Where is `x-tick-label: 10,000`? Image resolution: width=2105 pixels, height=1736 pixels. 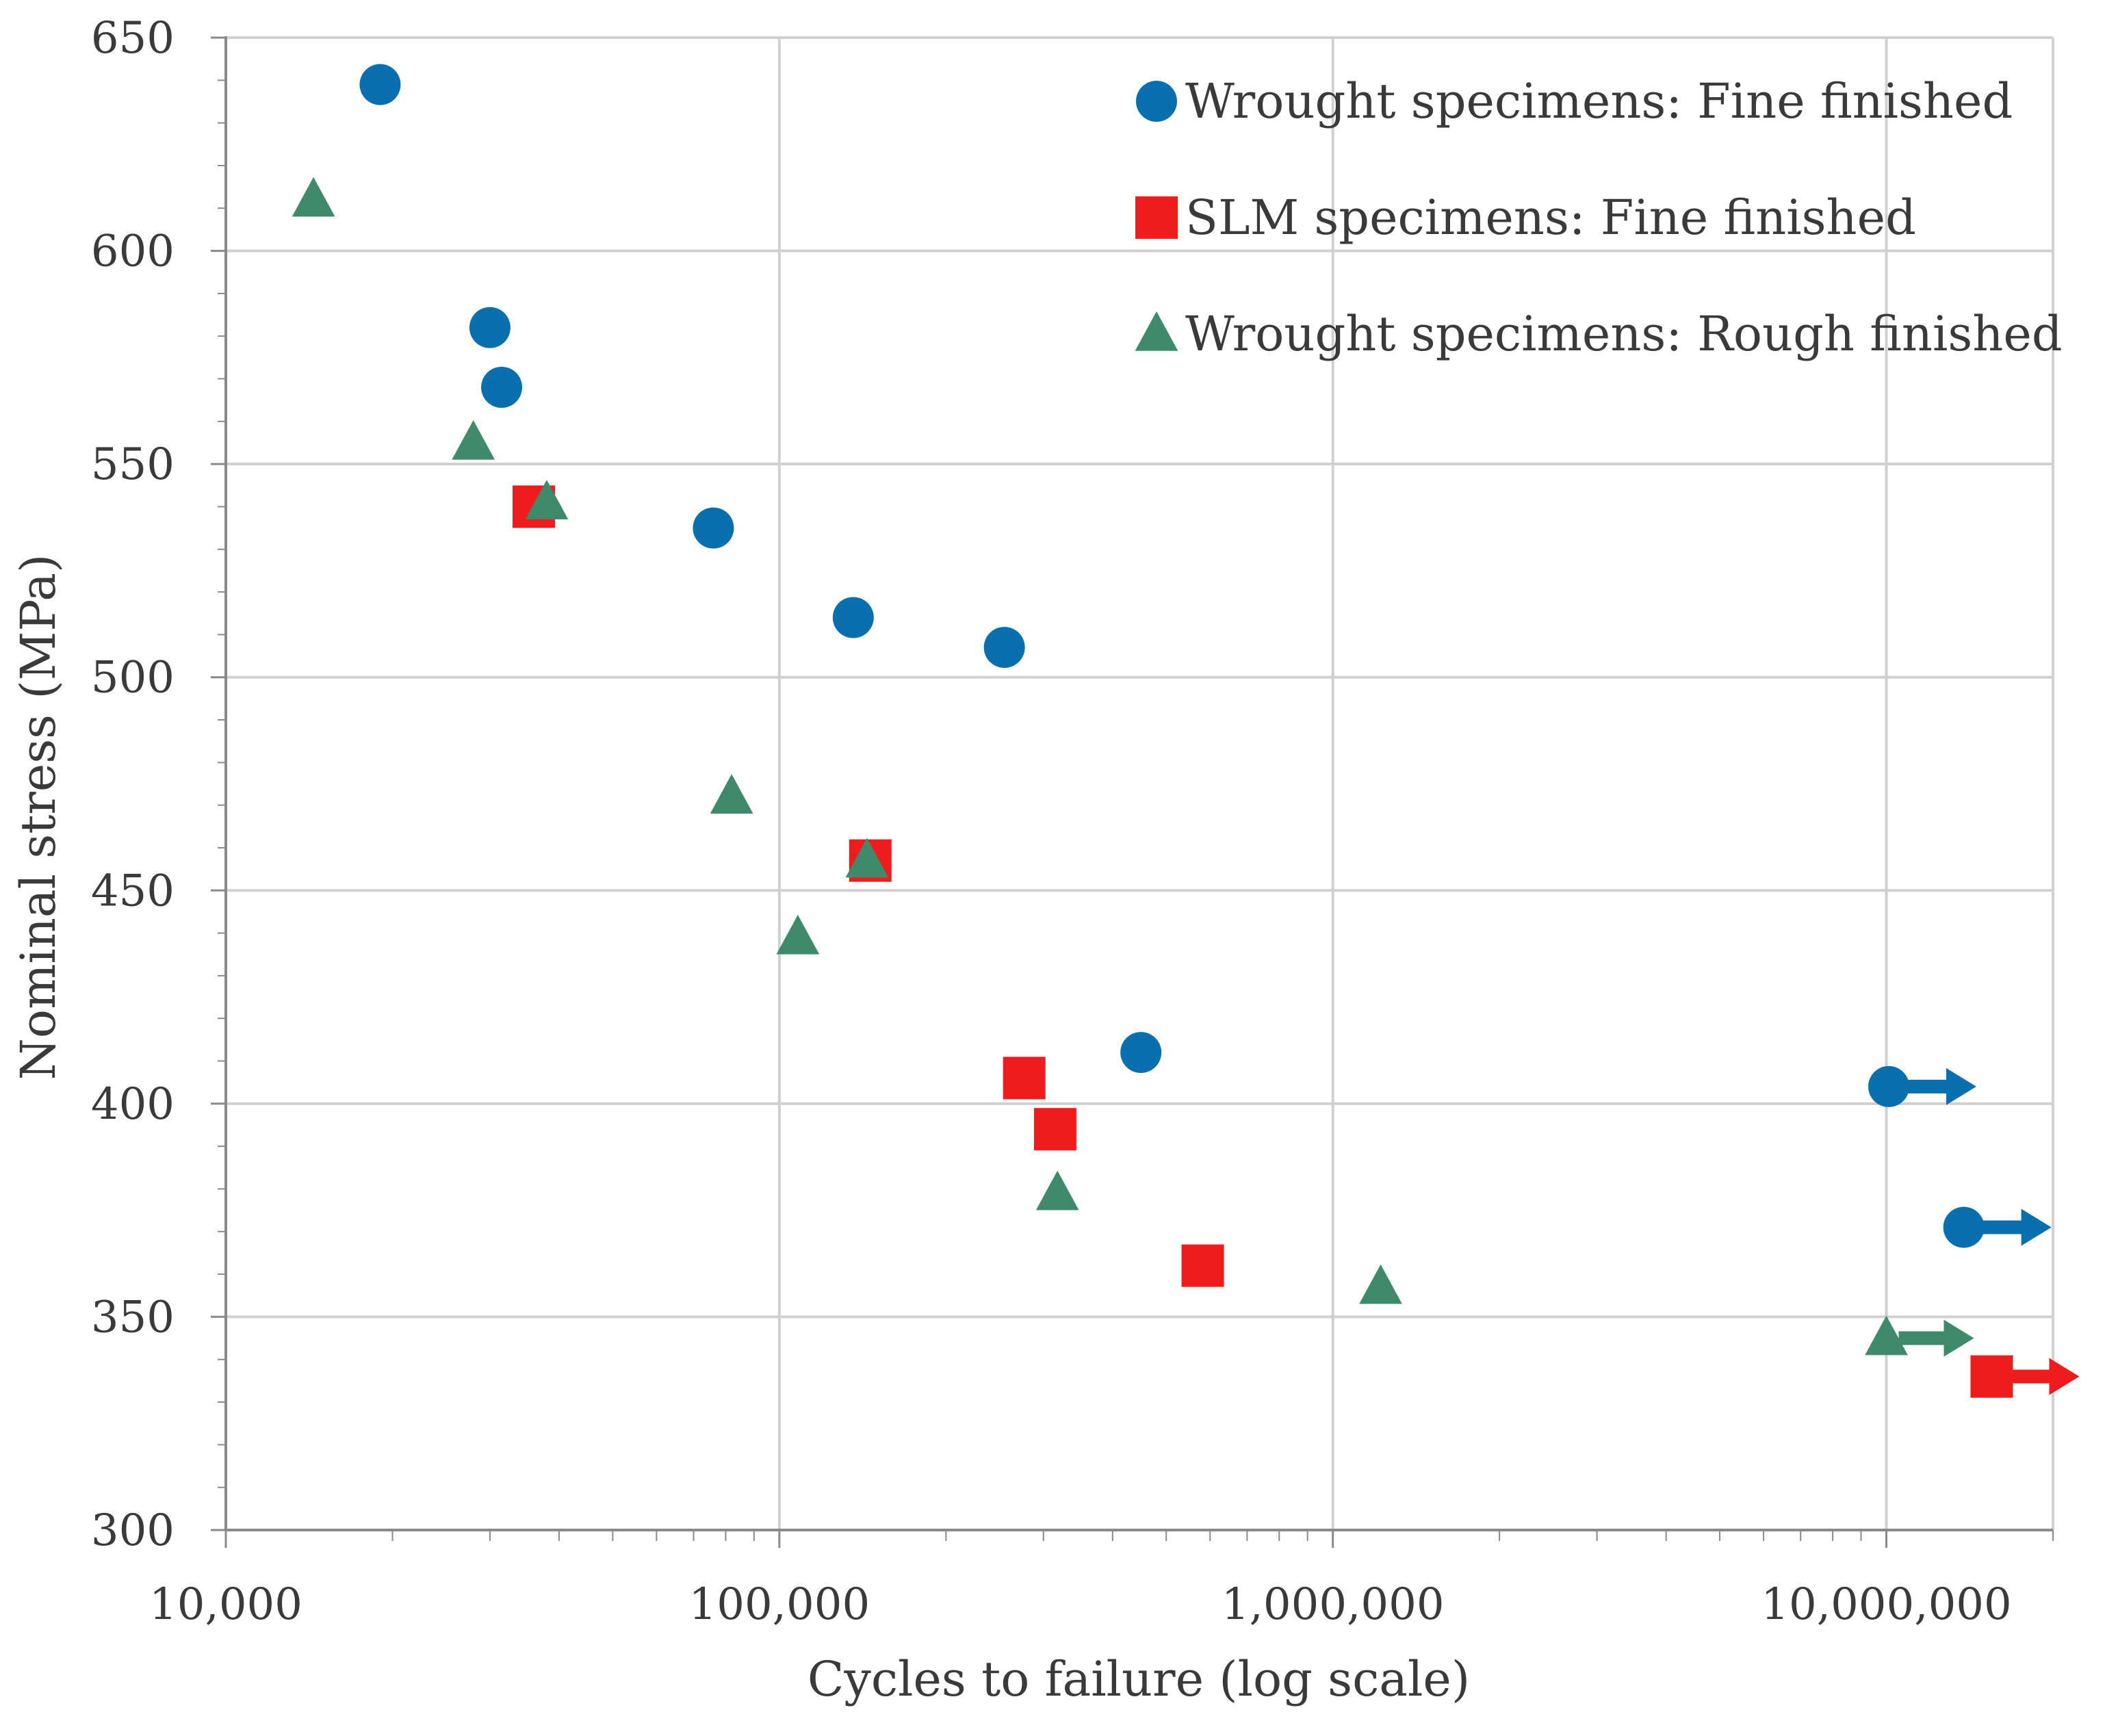 x-tick-label: 10,000 is located at coordinates (225, 1604).